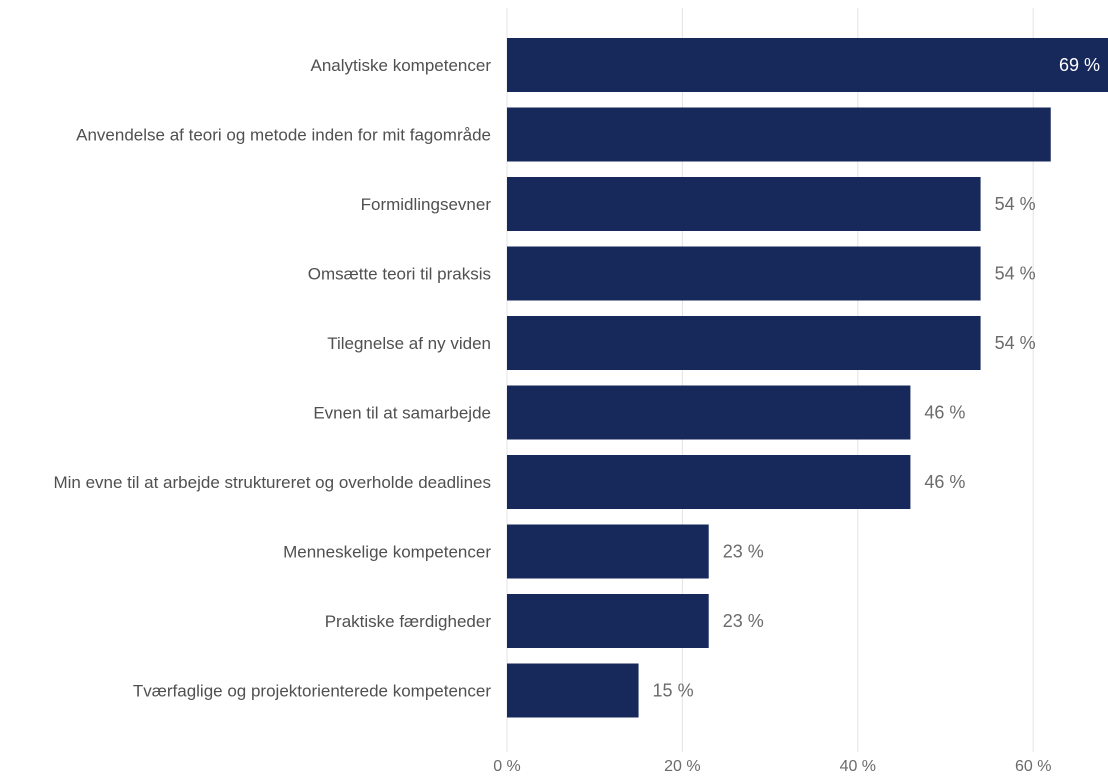 This screenshot has width=1108, height=779. Describe the element at coordinates (399, 274) in the screenshot. I see `category-label: Omsætte teori til praksis` at that location.